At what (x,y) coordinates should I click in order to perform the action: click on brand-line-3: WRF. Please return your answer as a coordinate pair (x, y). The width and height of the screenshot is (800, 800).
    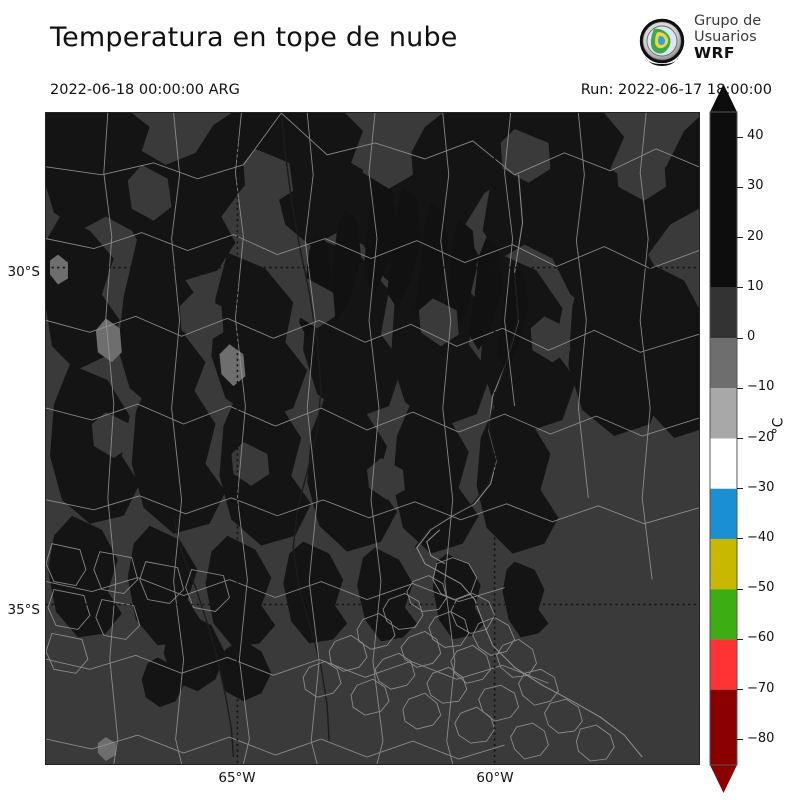
    Looking at the image, I should click on (714, 53).